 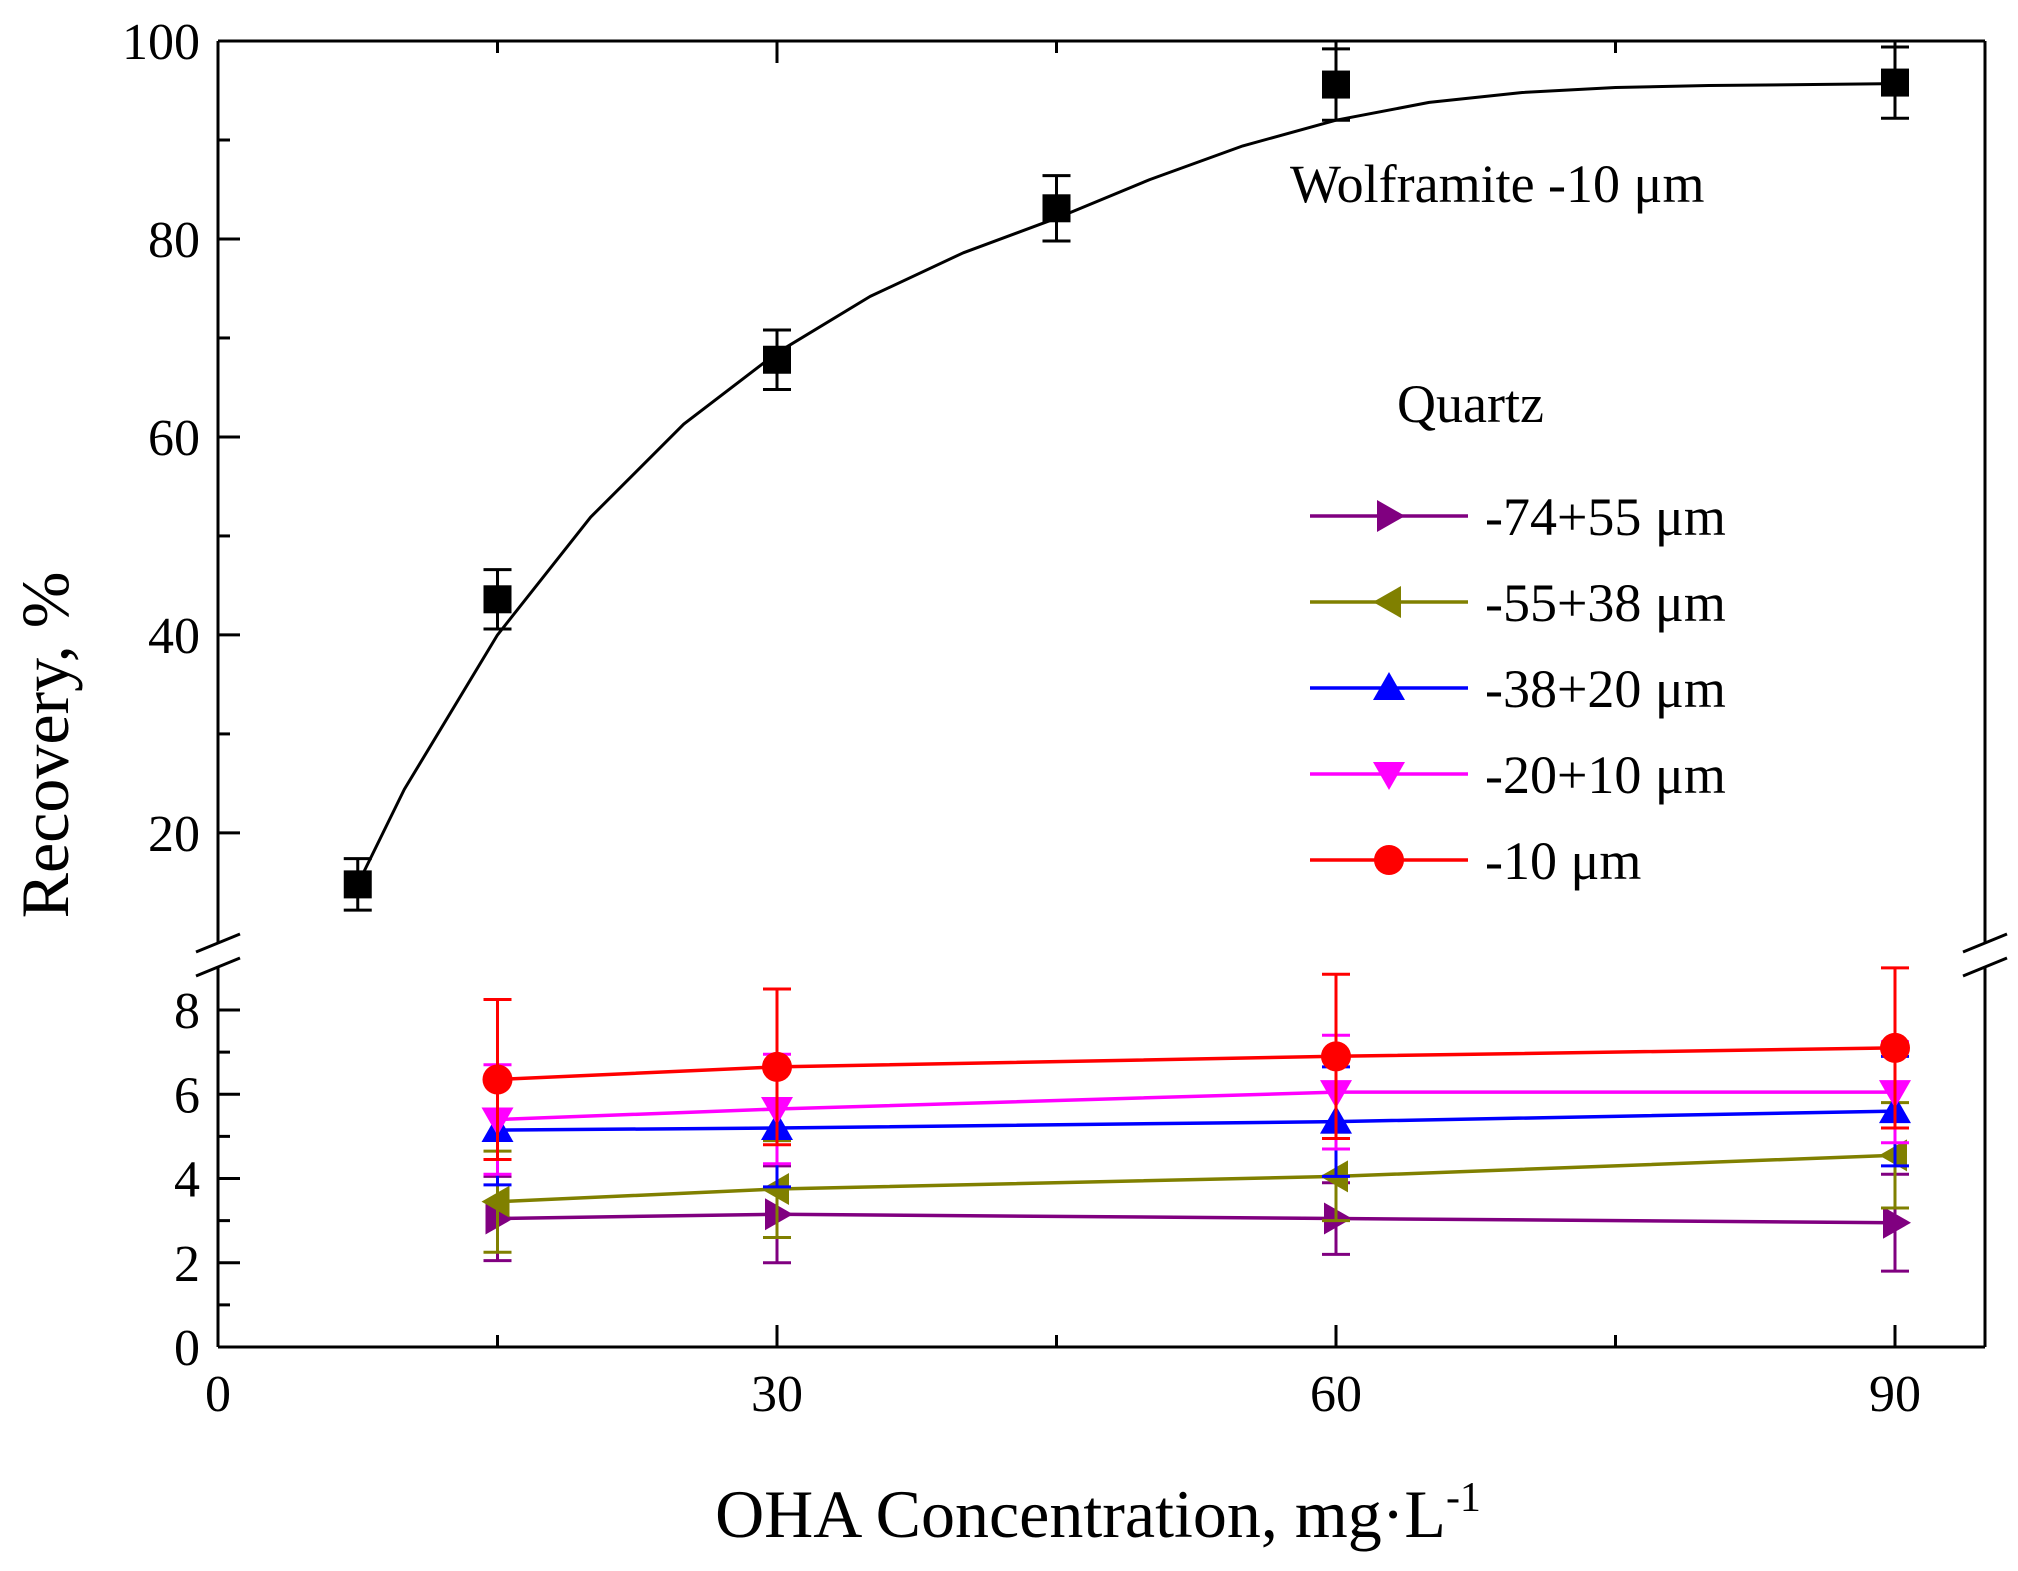 What do you see at coordinates (1336, 1394) in the screenshot?
I see `x-tick-label: 60` at bounding box center [1336, 1394].